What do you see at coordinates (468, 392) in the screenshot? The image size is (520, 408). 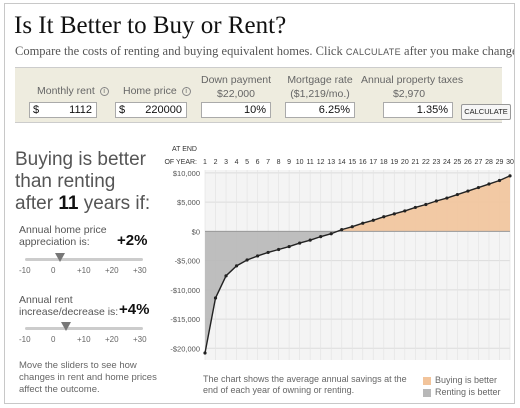 I see `legend-label-renting: Renting is better` at bounding box center [468, 392].